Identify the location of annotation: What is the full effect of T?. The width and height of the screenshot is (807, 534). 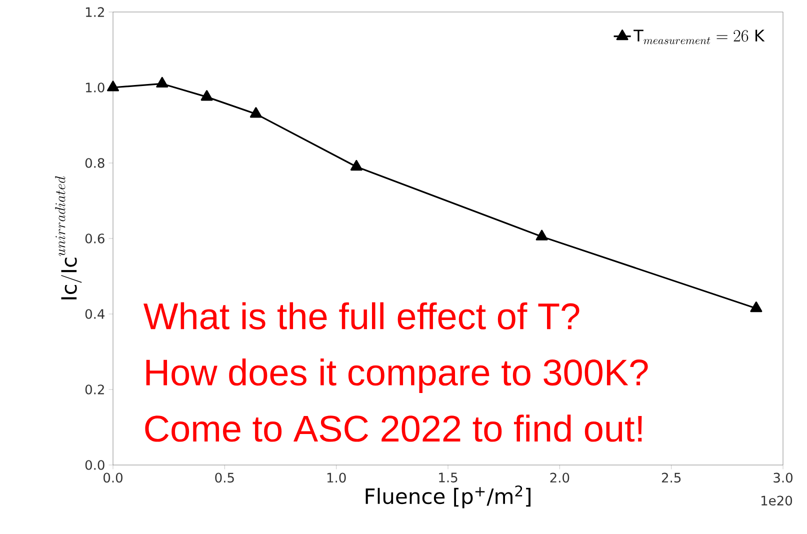
(361, 316).